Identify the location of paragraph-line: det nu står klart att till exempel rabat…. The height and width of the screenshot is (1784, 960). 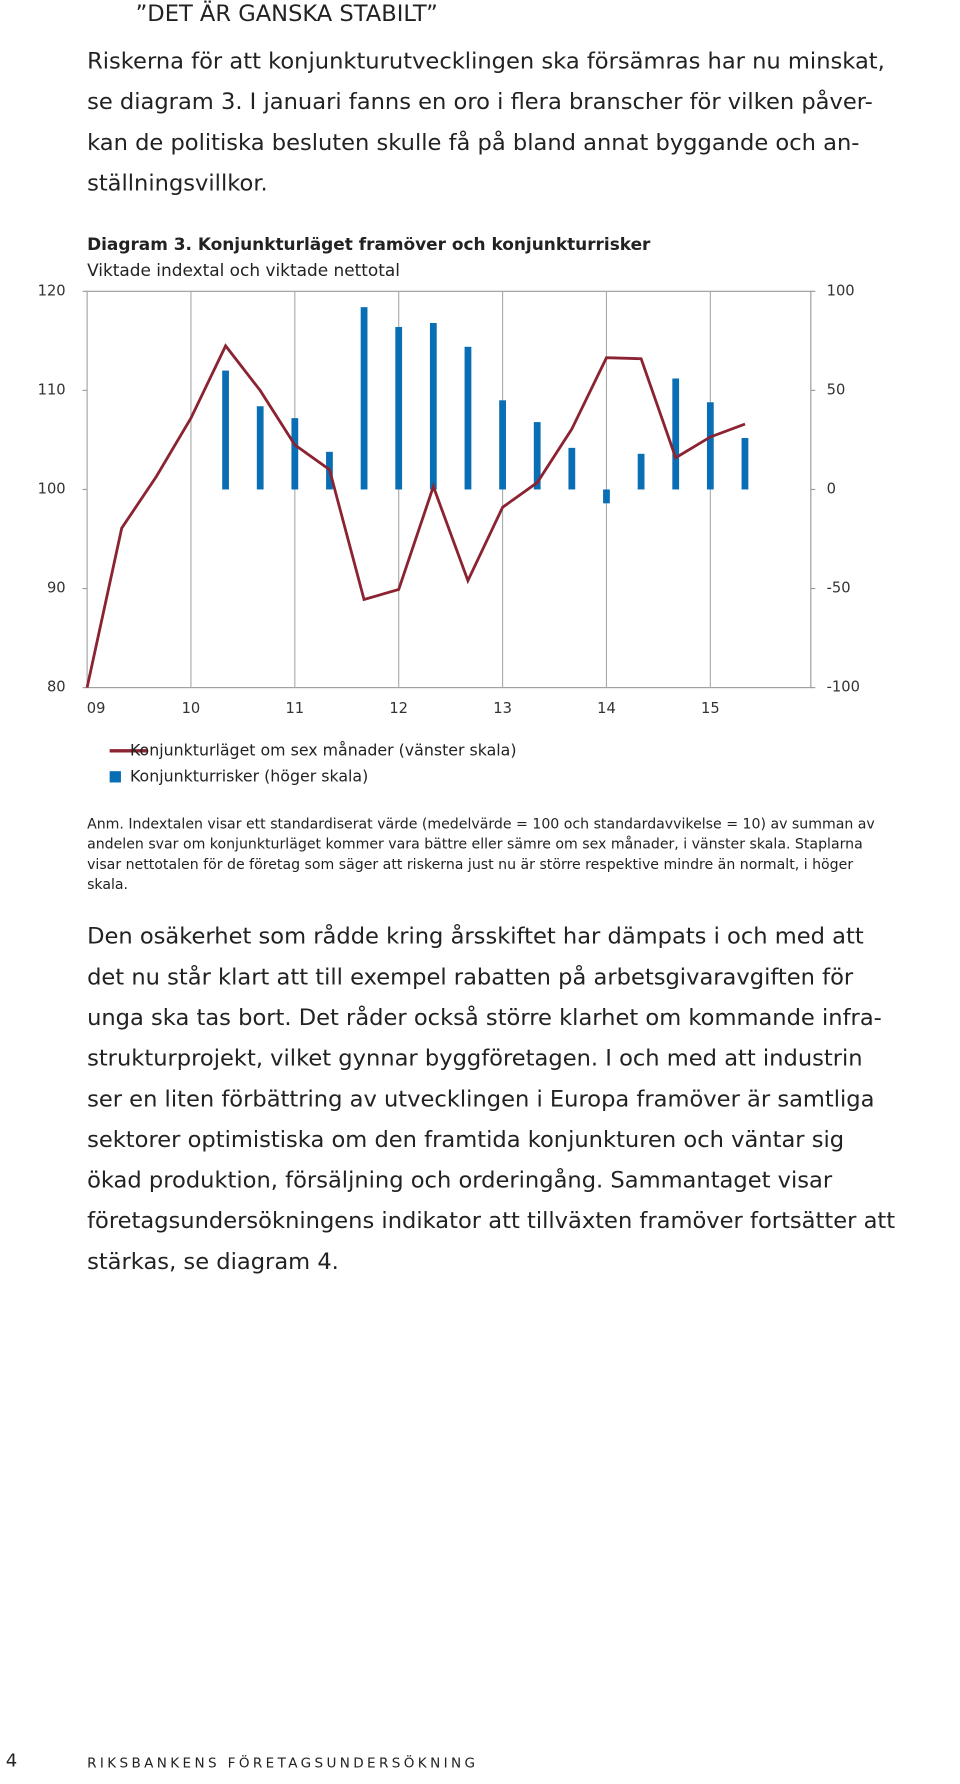
(470, 976).